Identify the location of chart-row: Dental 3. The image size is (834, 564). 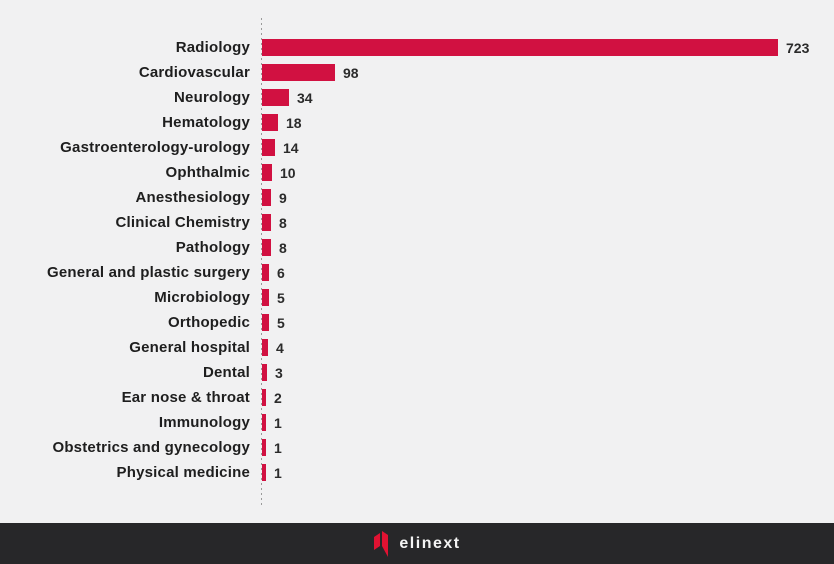
(417, 372).